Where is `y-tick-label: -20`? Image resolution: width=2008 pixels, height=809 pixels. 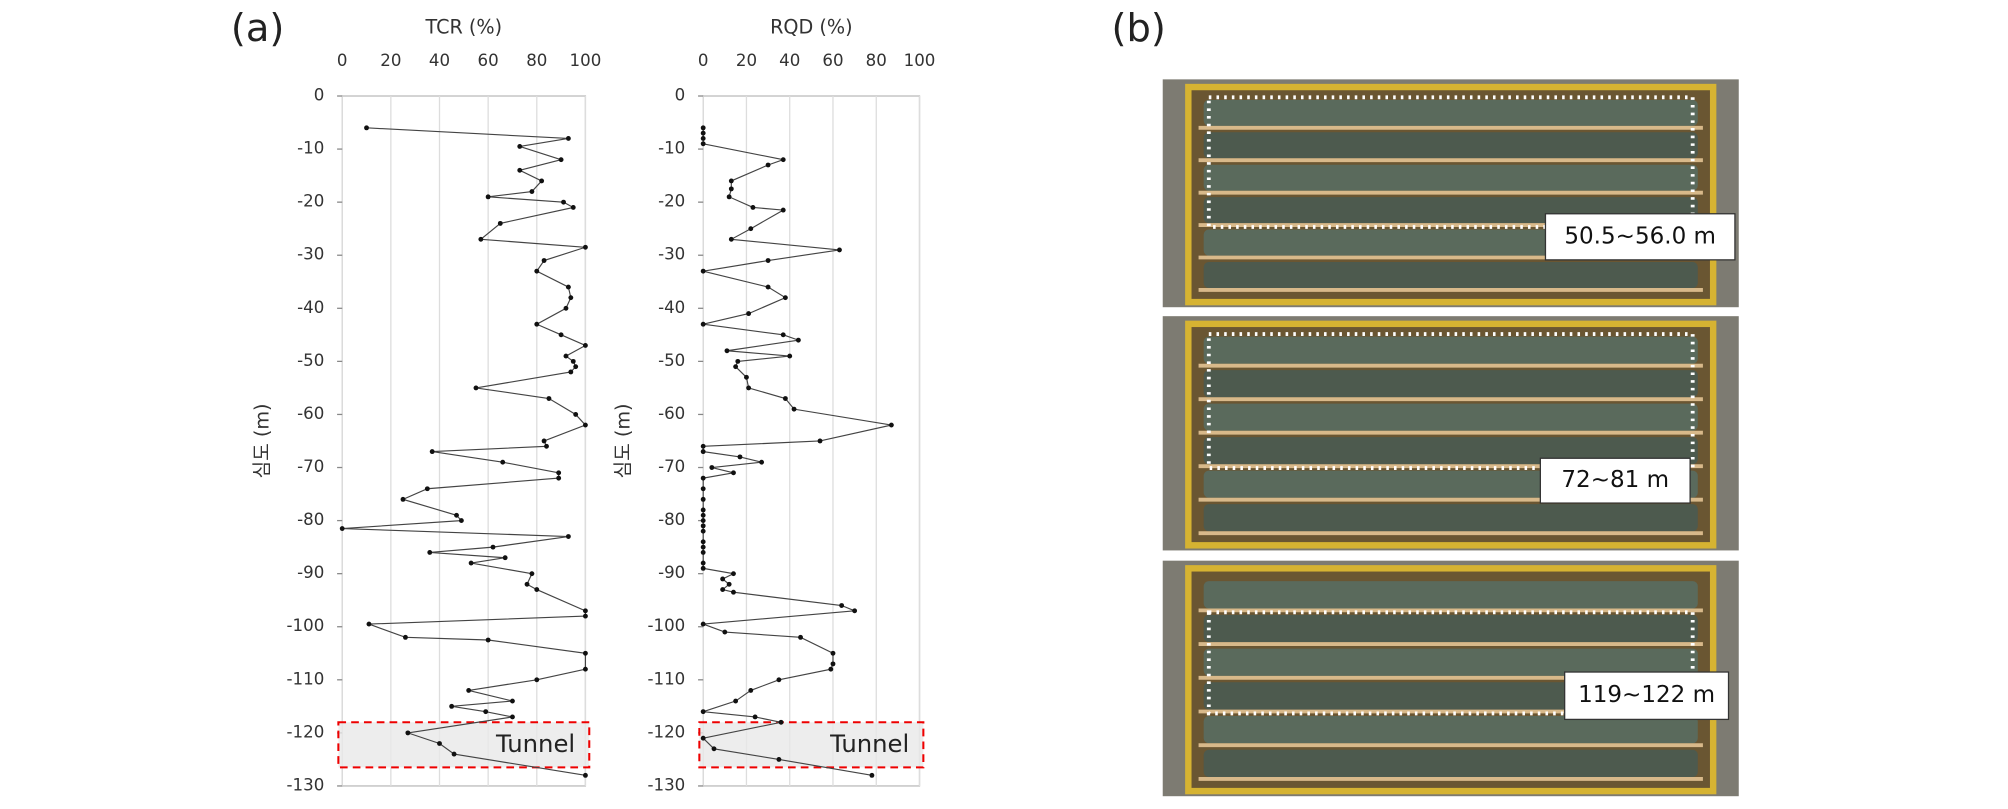 y-tick-label: -20 is located at coordinates (671, 201).